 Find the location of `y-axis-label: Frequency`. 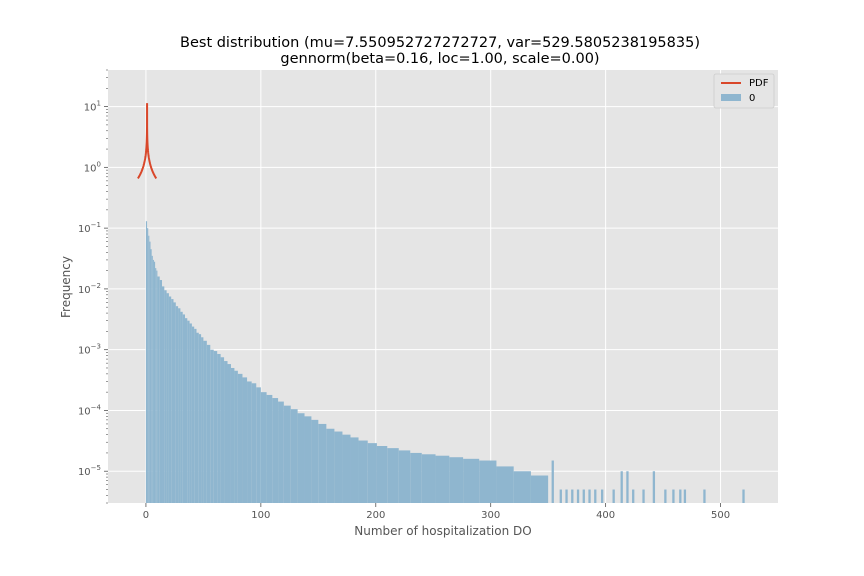

y-axis-label: Frequency is located at coordinates (66, 287).